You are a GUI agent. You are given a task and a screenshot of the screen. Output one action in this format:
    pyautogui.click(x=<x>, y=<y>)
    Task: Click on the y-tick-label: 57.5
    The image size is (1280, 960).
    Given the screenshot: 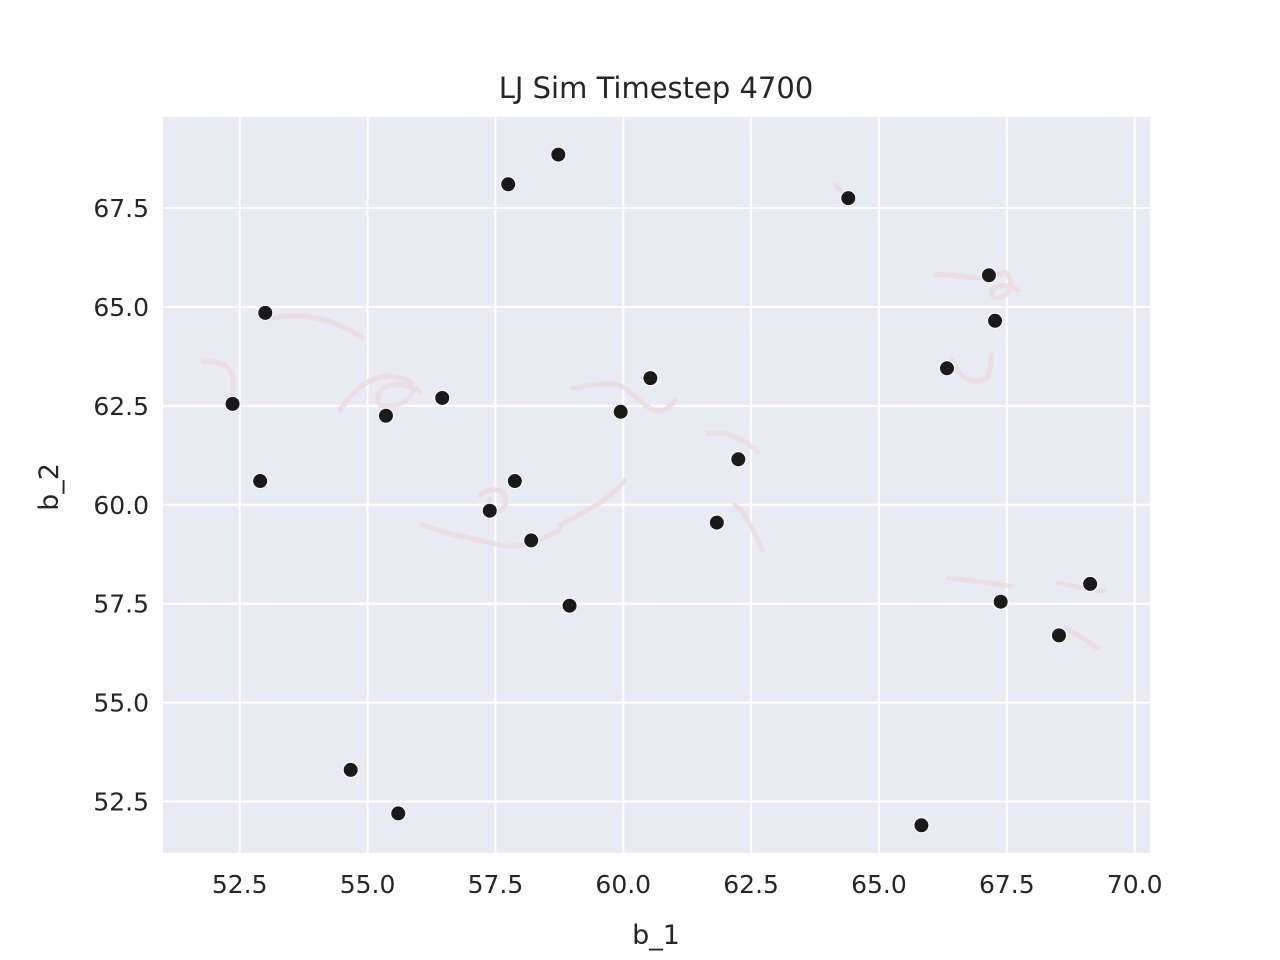 What is the action you would take?
    pyautogui.click(x=121, y=604)
    